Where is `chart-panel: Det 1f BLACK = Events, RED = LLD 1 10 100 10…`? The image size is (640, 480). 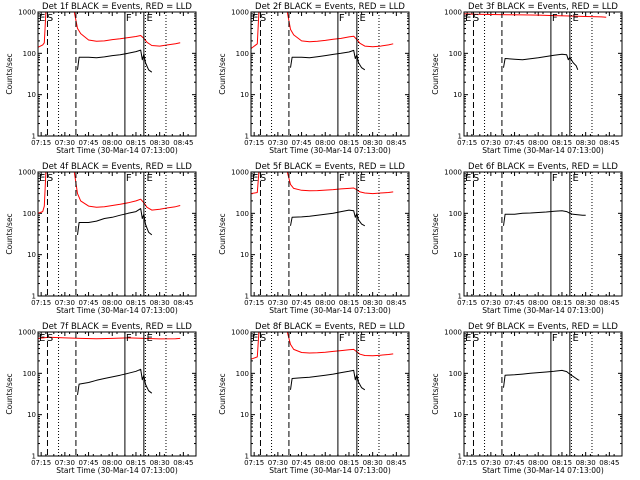
chart-panel: Det 1f BLACK = Events, RED = LLD 1 10 100 10… is located at coordinates (101, 78).